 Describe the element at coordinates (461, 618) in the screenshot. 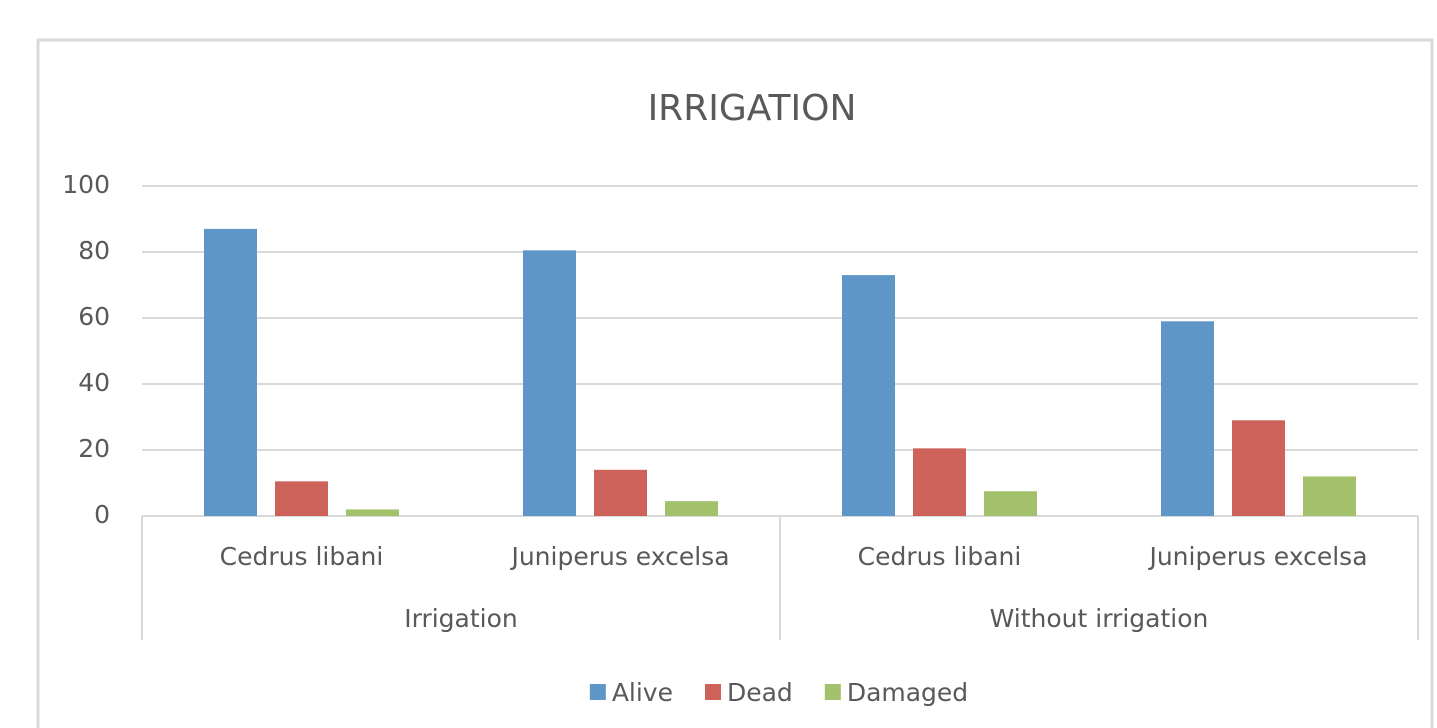

I see `group-label: Irrigation` at that location.